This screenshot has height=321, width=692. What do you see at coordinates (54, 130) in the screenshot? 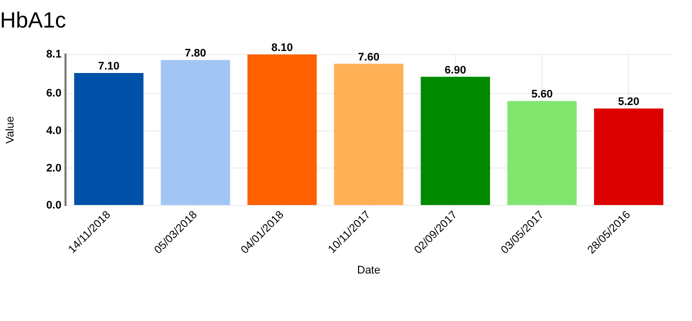
I see `y-tick-label: 4.0` at bounding box center [54, 130].